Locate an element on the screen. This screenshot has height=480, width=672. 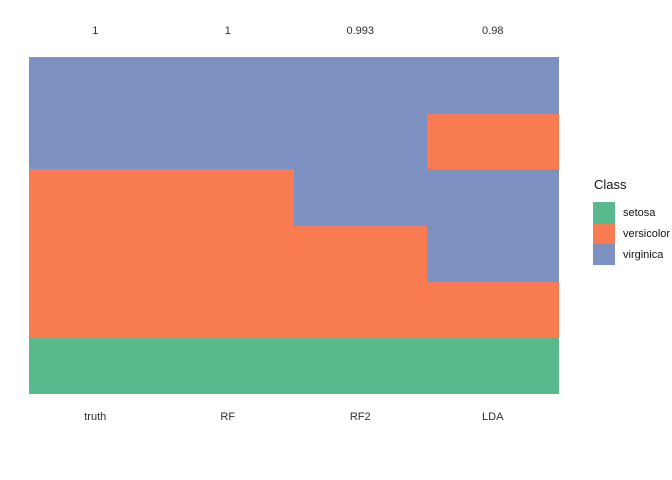
accuracy-label-RF2: 0.993 is located at coordinates (360, 31).